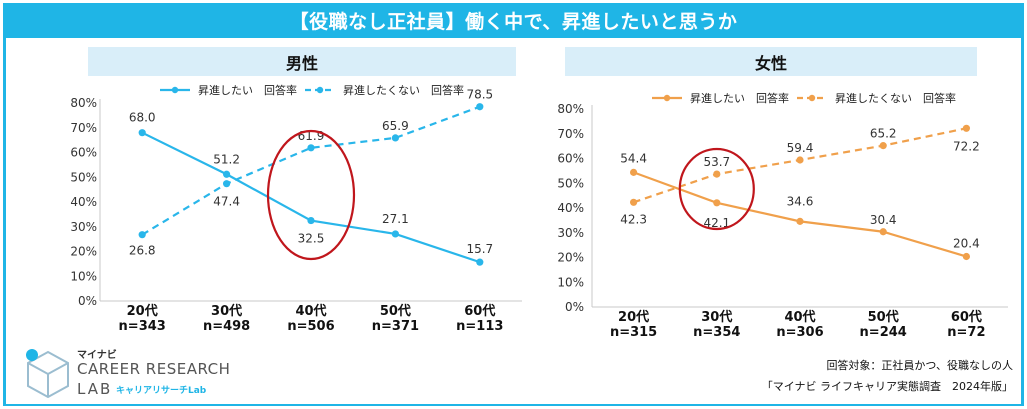 The height and width of the screenshot is (409, 1027). Describe the element at coordinates (395, 326) in the screenshot. I see `male-x-sample-size: n=371` at that location.